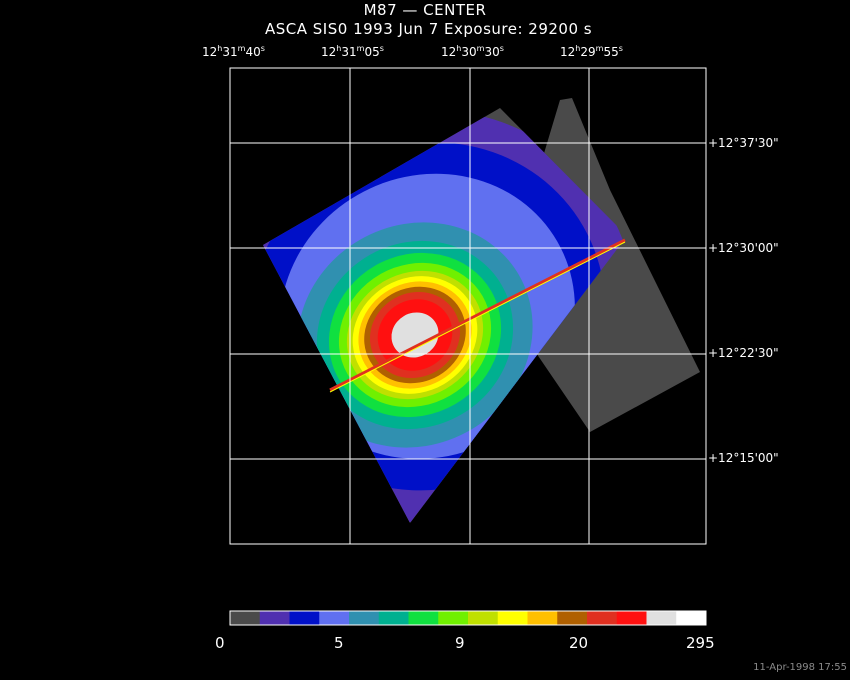 The image size is (850, 680). What do you see at coordinates (352, 51) in the screenshot?
I see `ra-label: 12h31m05s` at bounding box center [352, 51].